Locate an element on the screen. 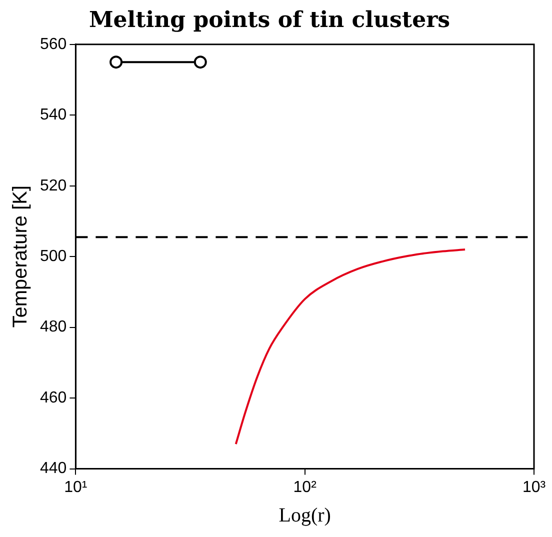  chart-title: Melting points of tin clusters is located at coordinates (269, 19).